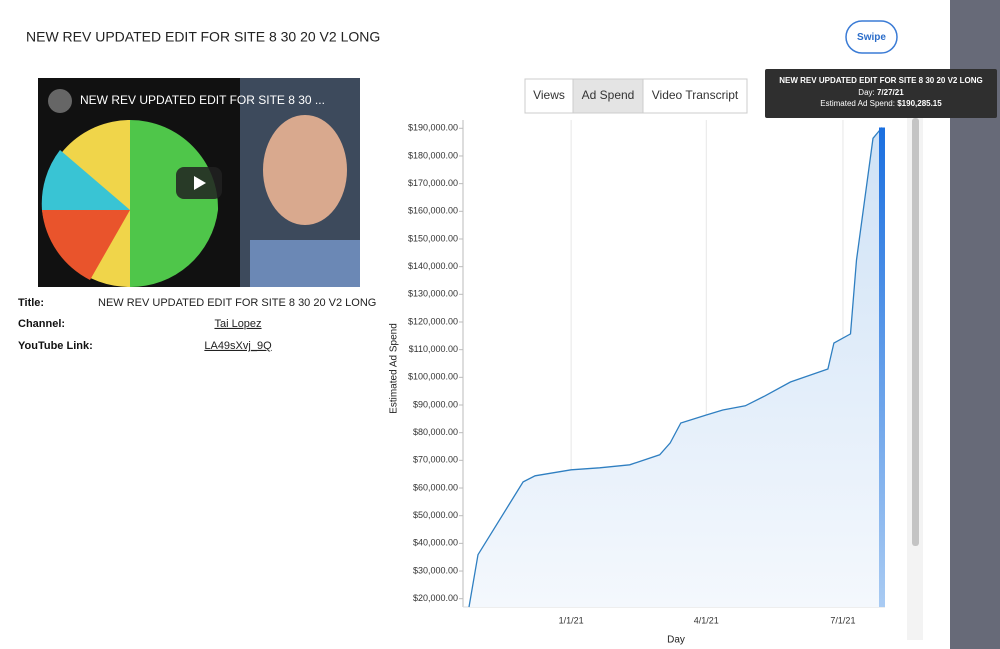  What do you see at coordinates (433, 377) in the screenshot?
I see `y-tick-label: $100,000.00` at bounding box center [433, 377].